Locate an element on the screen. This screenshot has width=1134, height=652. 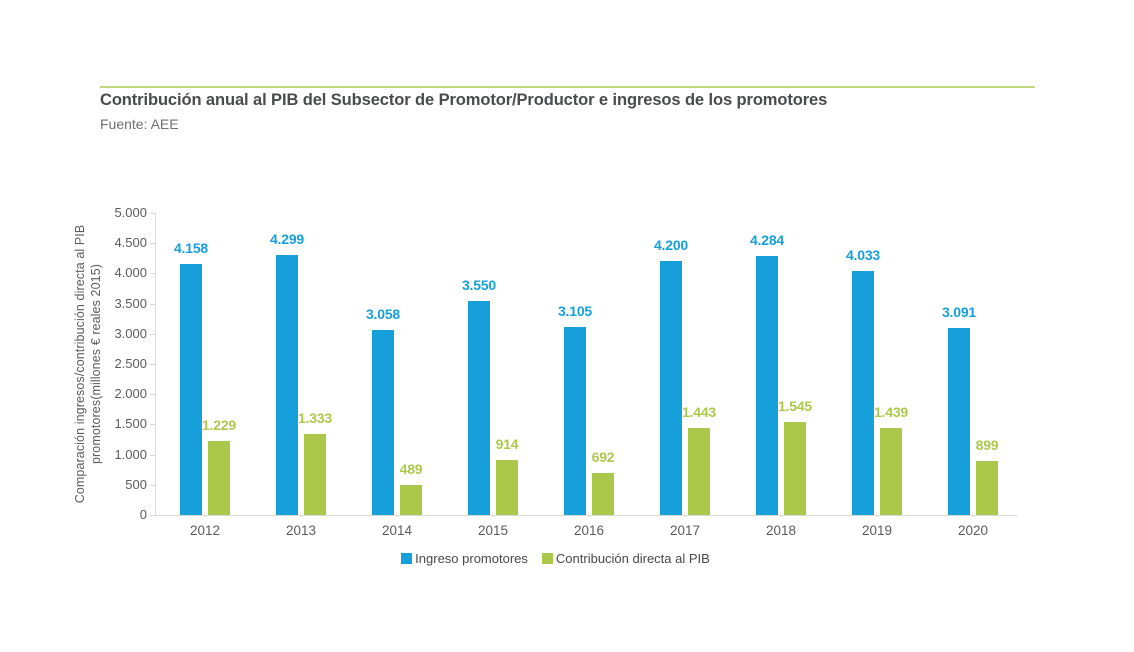
bar-ingreso-promotores-2018 is located at coordinates (767, 385).